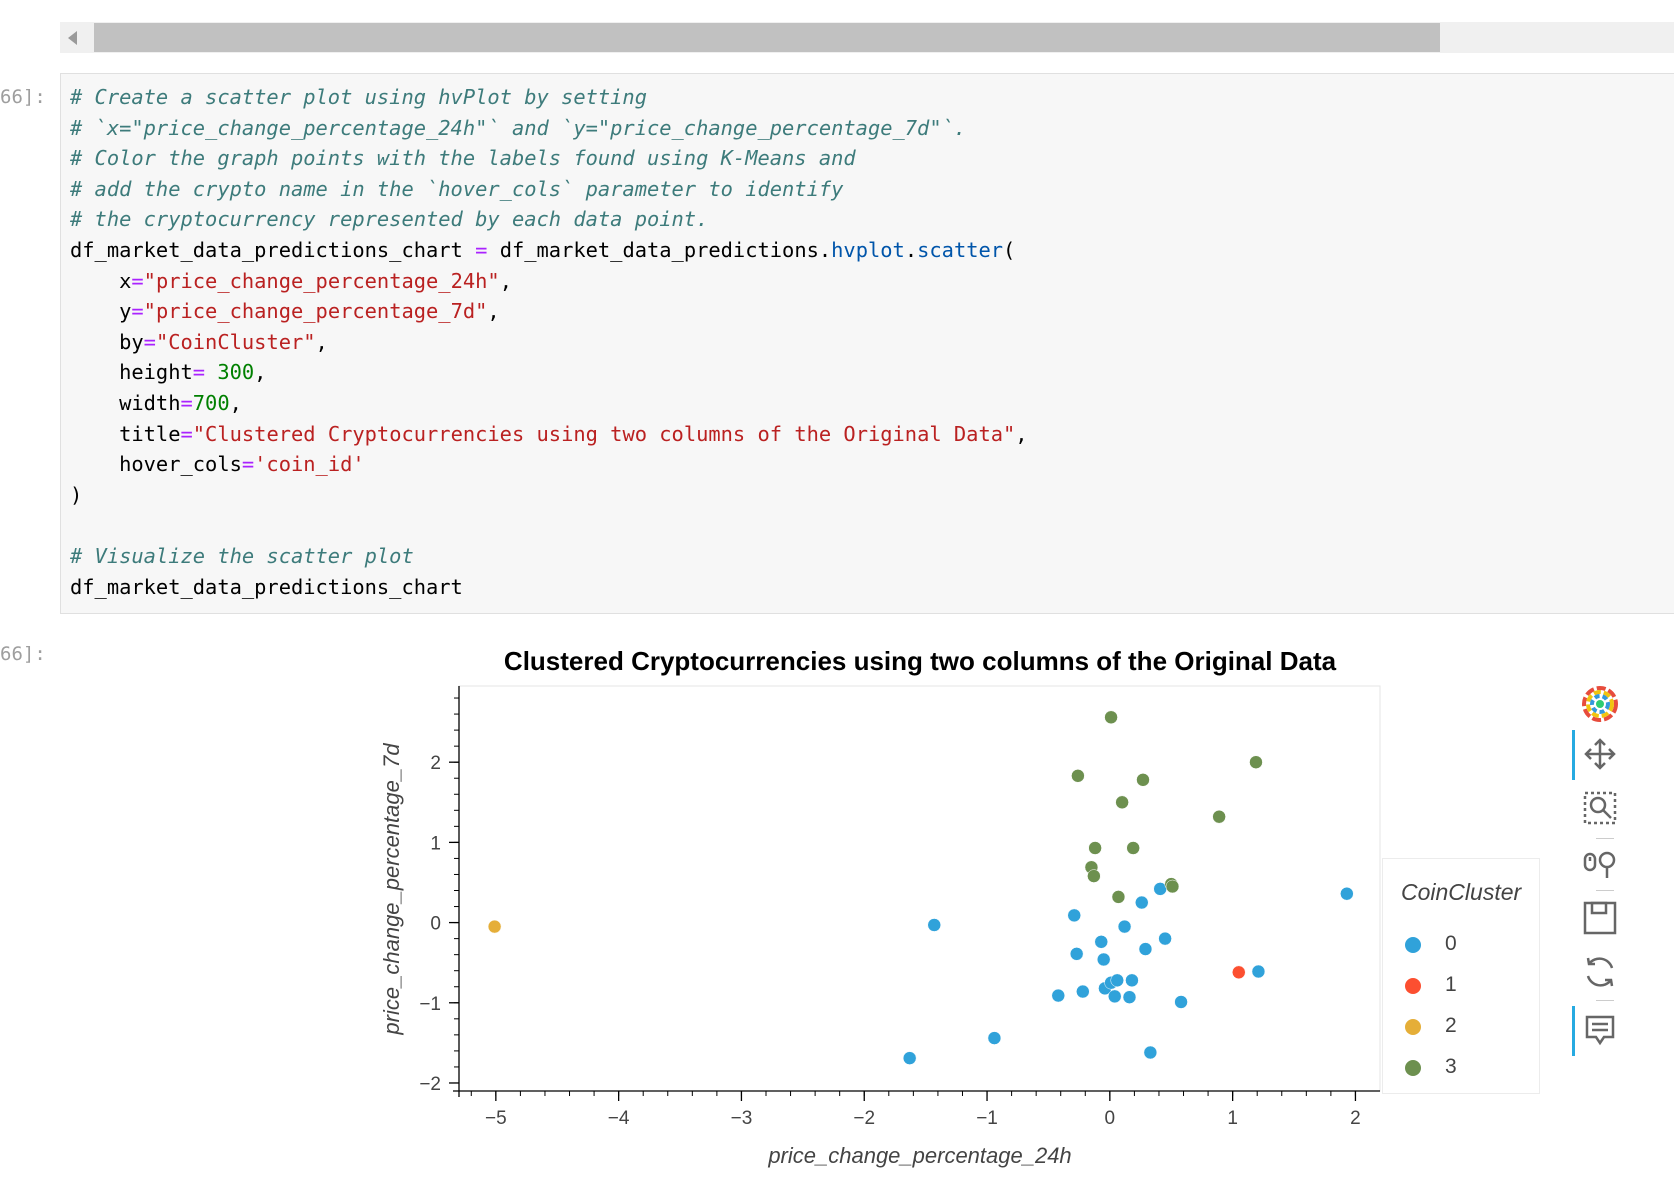 This screenshot has width=1674, height=1177. What do you see at coordinates (430, 1084) in the screenshot?
I see `y-tick-label: −2` at bounding box center [430, 1084].